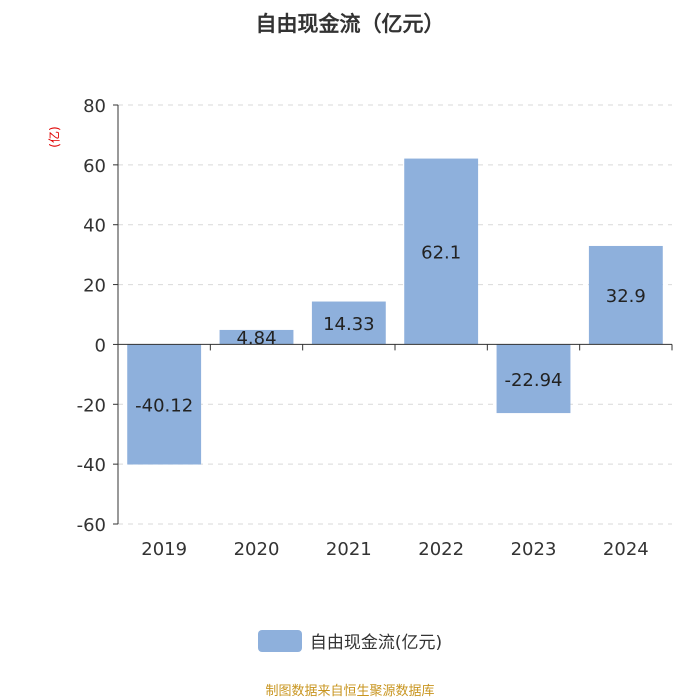 The width and height of the screenshot is (700, 700). I want to click on legend: 自由现金流(亿元), so click(350, 640).